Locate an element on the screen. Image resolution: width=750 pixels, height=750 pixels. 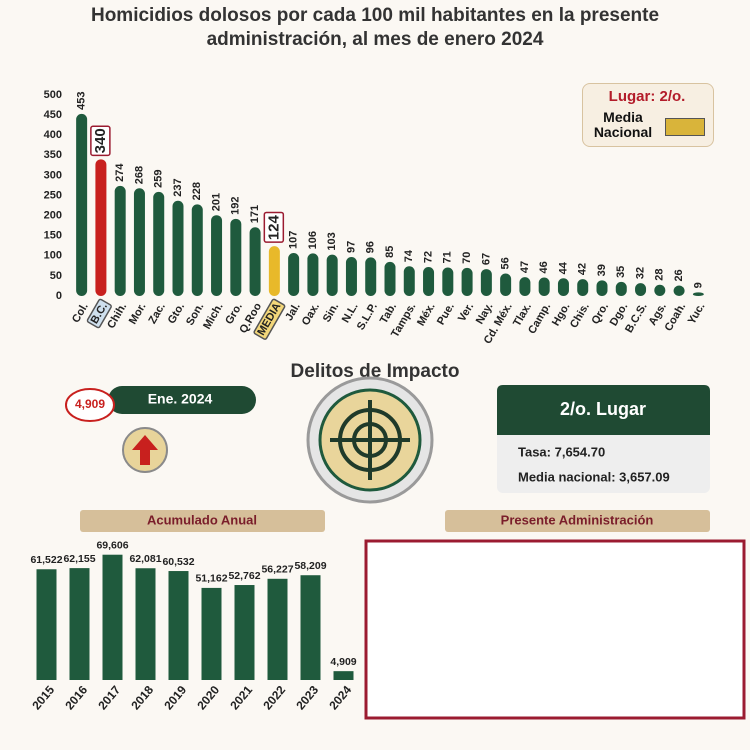
y-tick-label: 150 is located at coordinates (53, 236).